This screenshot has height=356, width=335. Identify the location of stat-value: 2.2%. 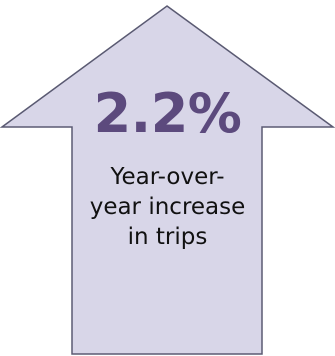
(167, 113).